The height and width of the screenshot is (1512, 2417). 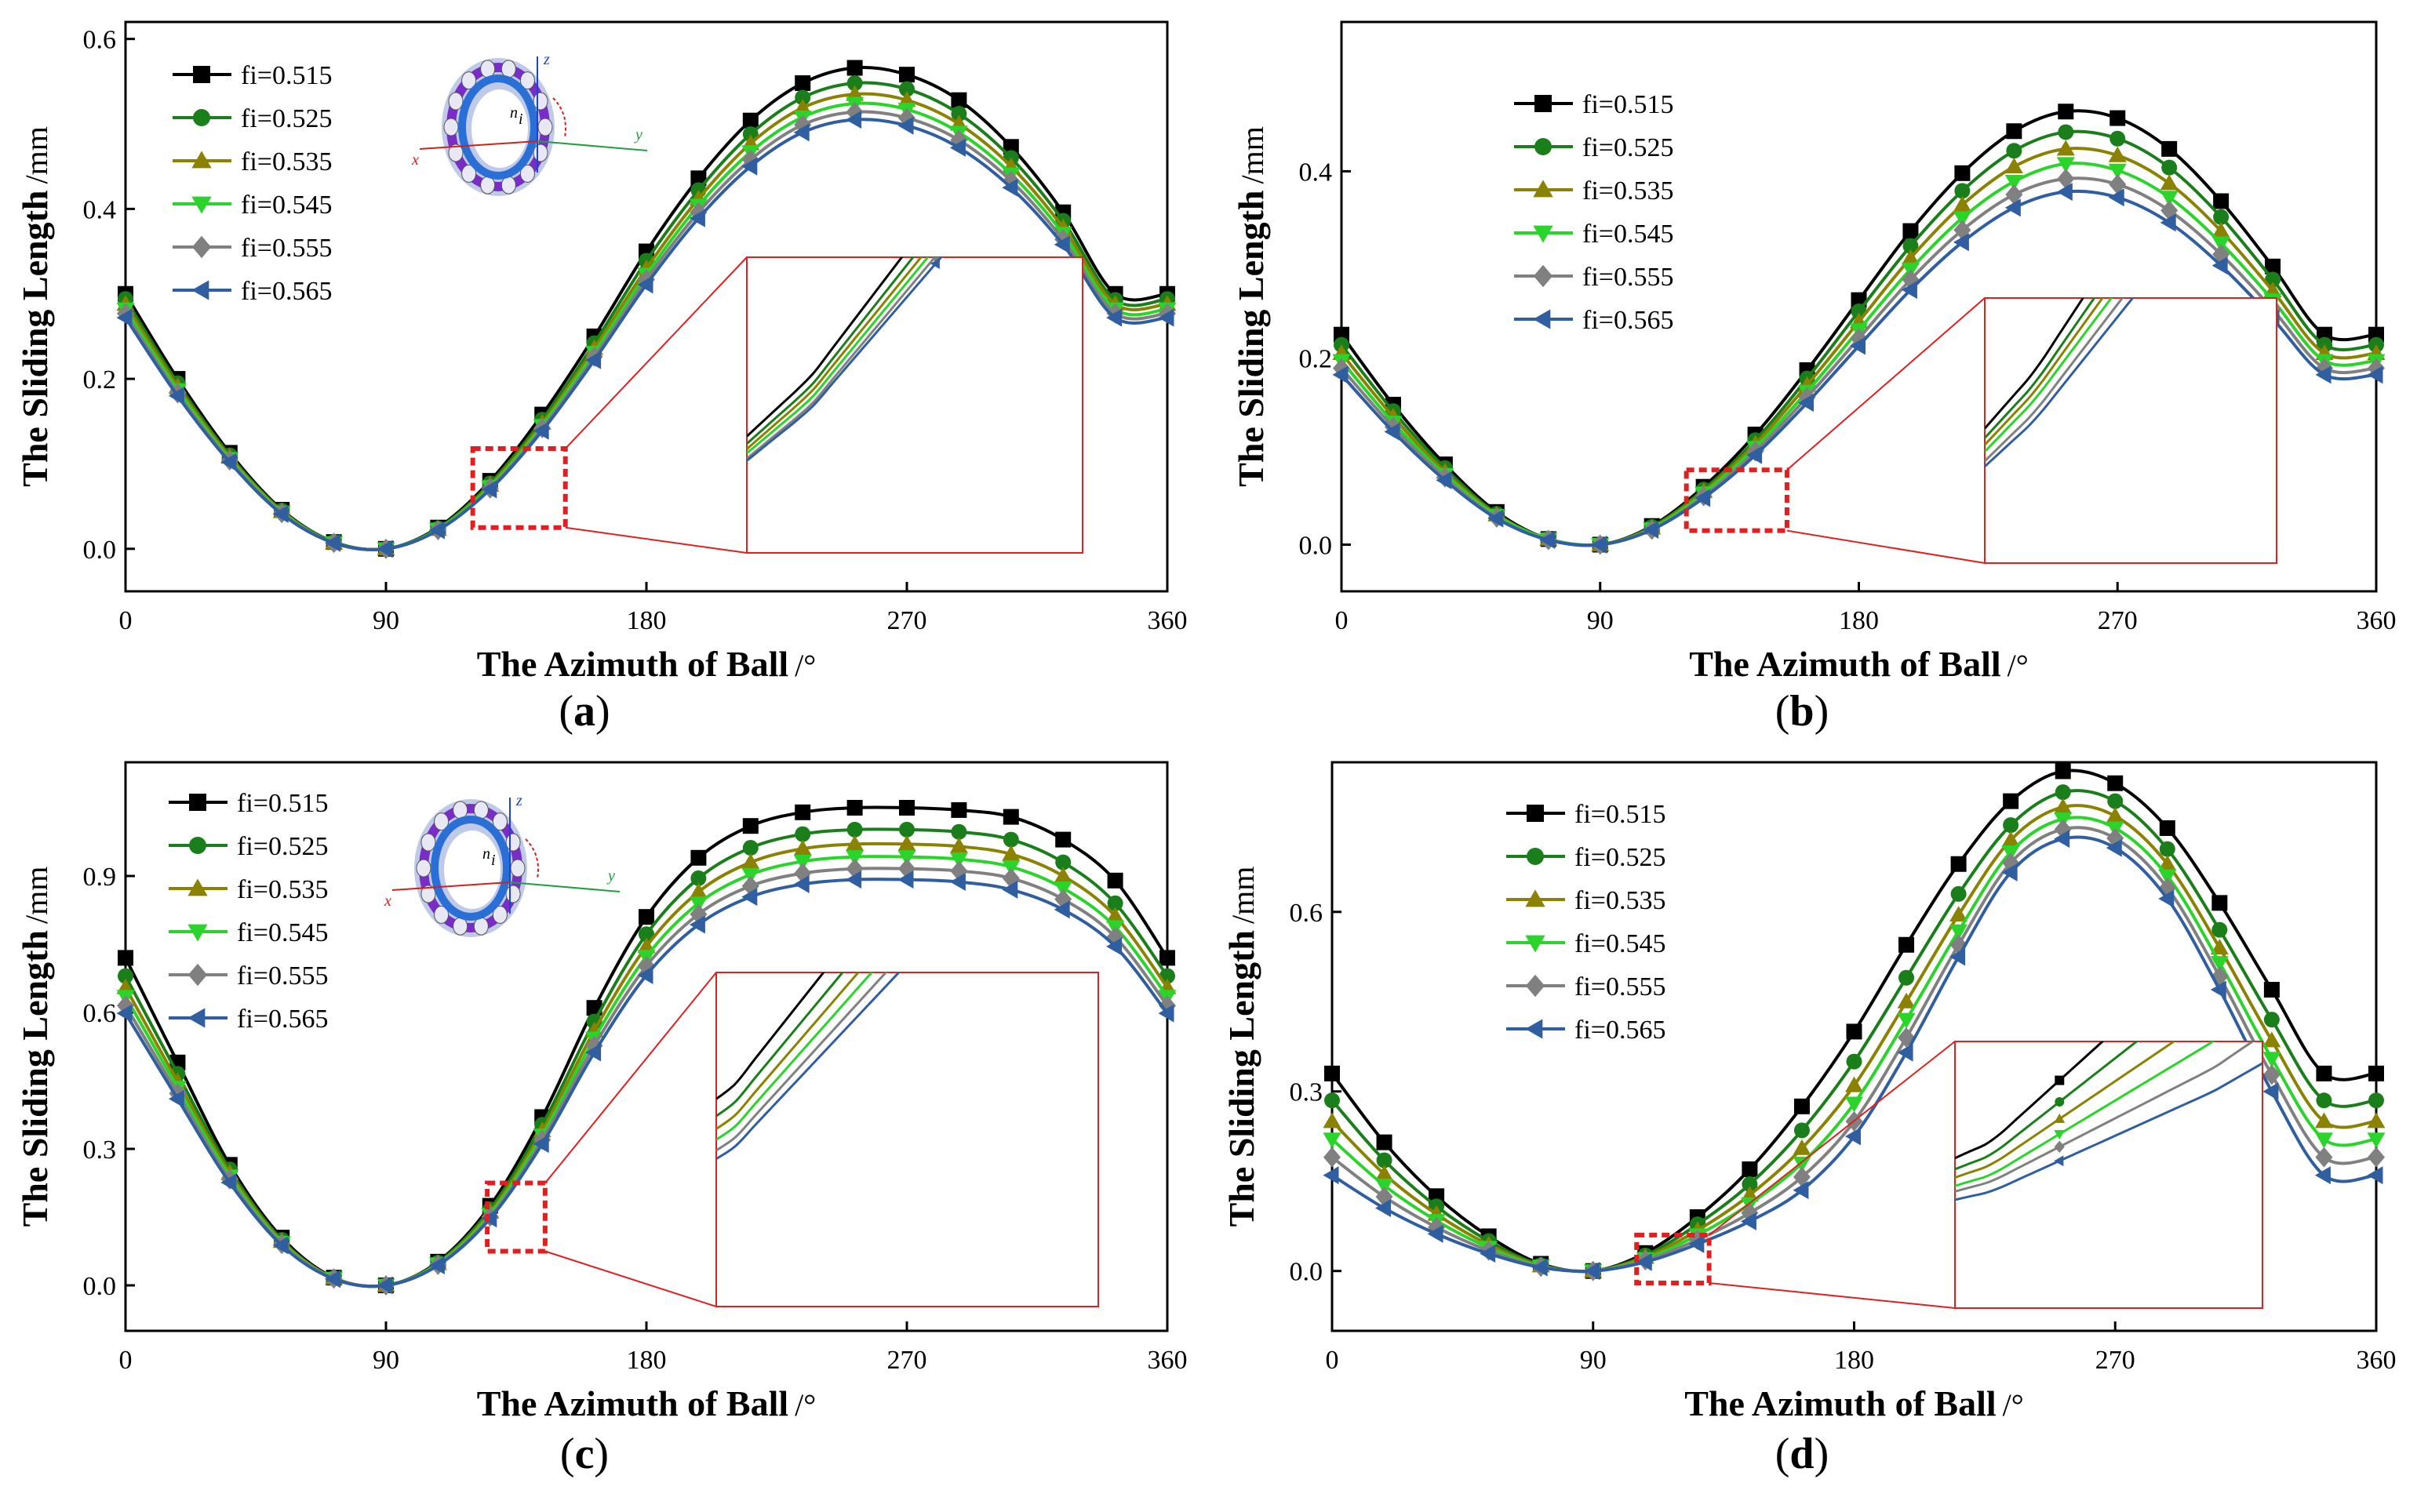 I want to click on legend-entry: fi=0.555, so click(x=1619, y=986).